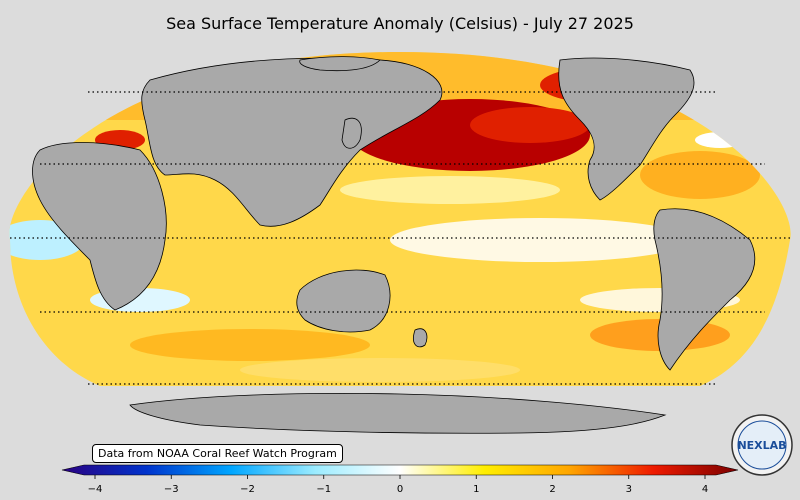  I want to click on colorbar-tick-label: 4, so click(705, 489).